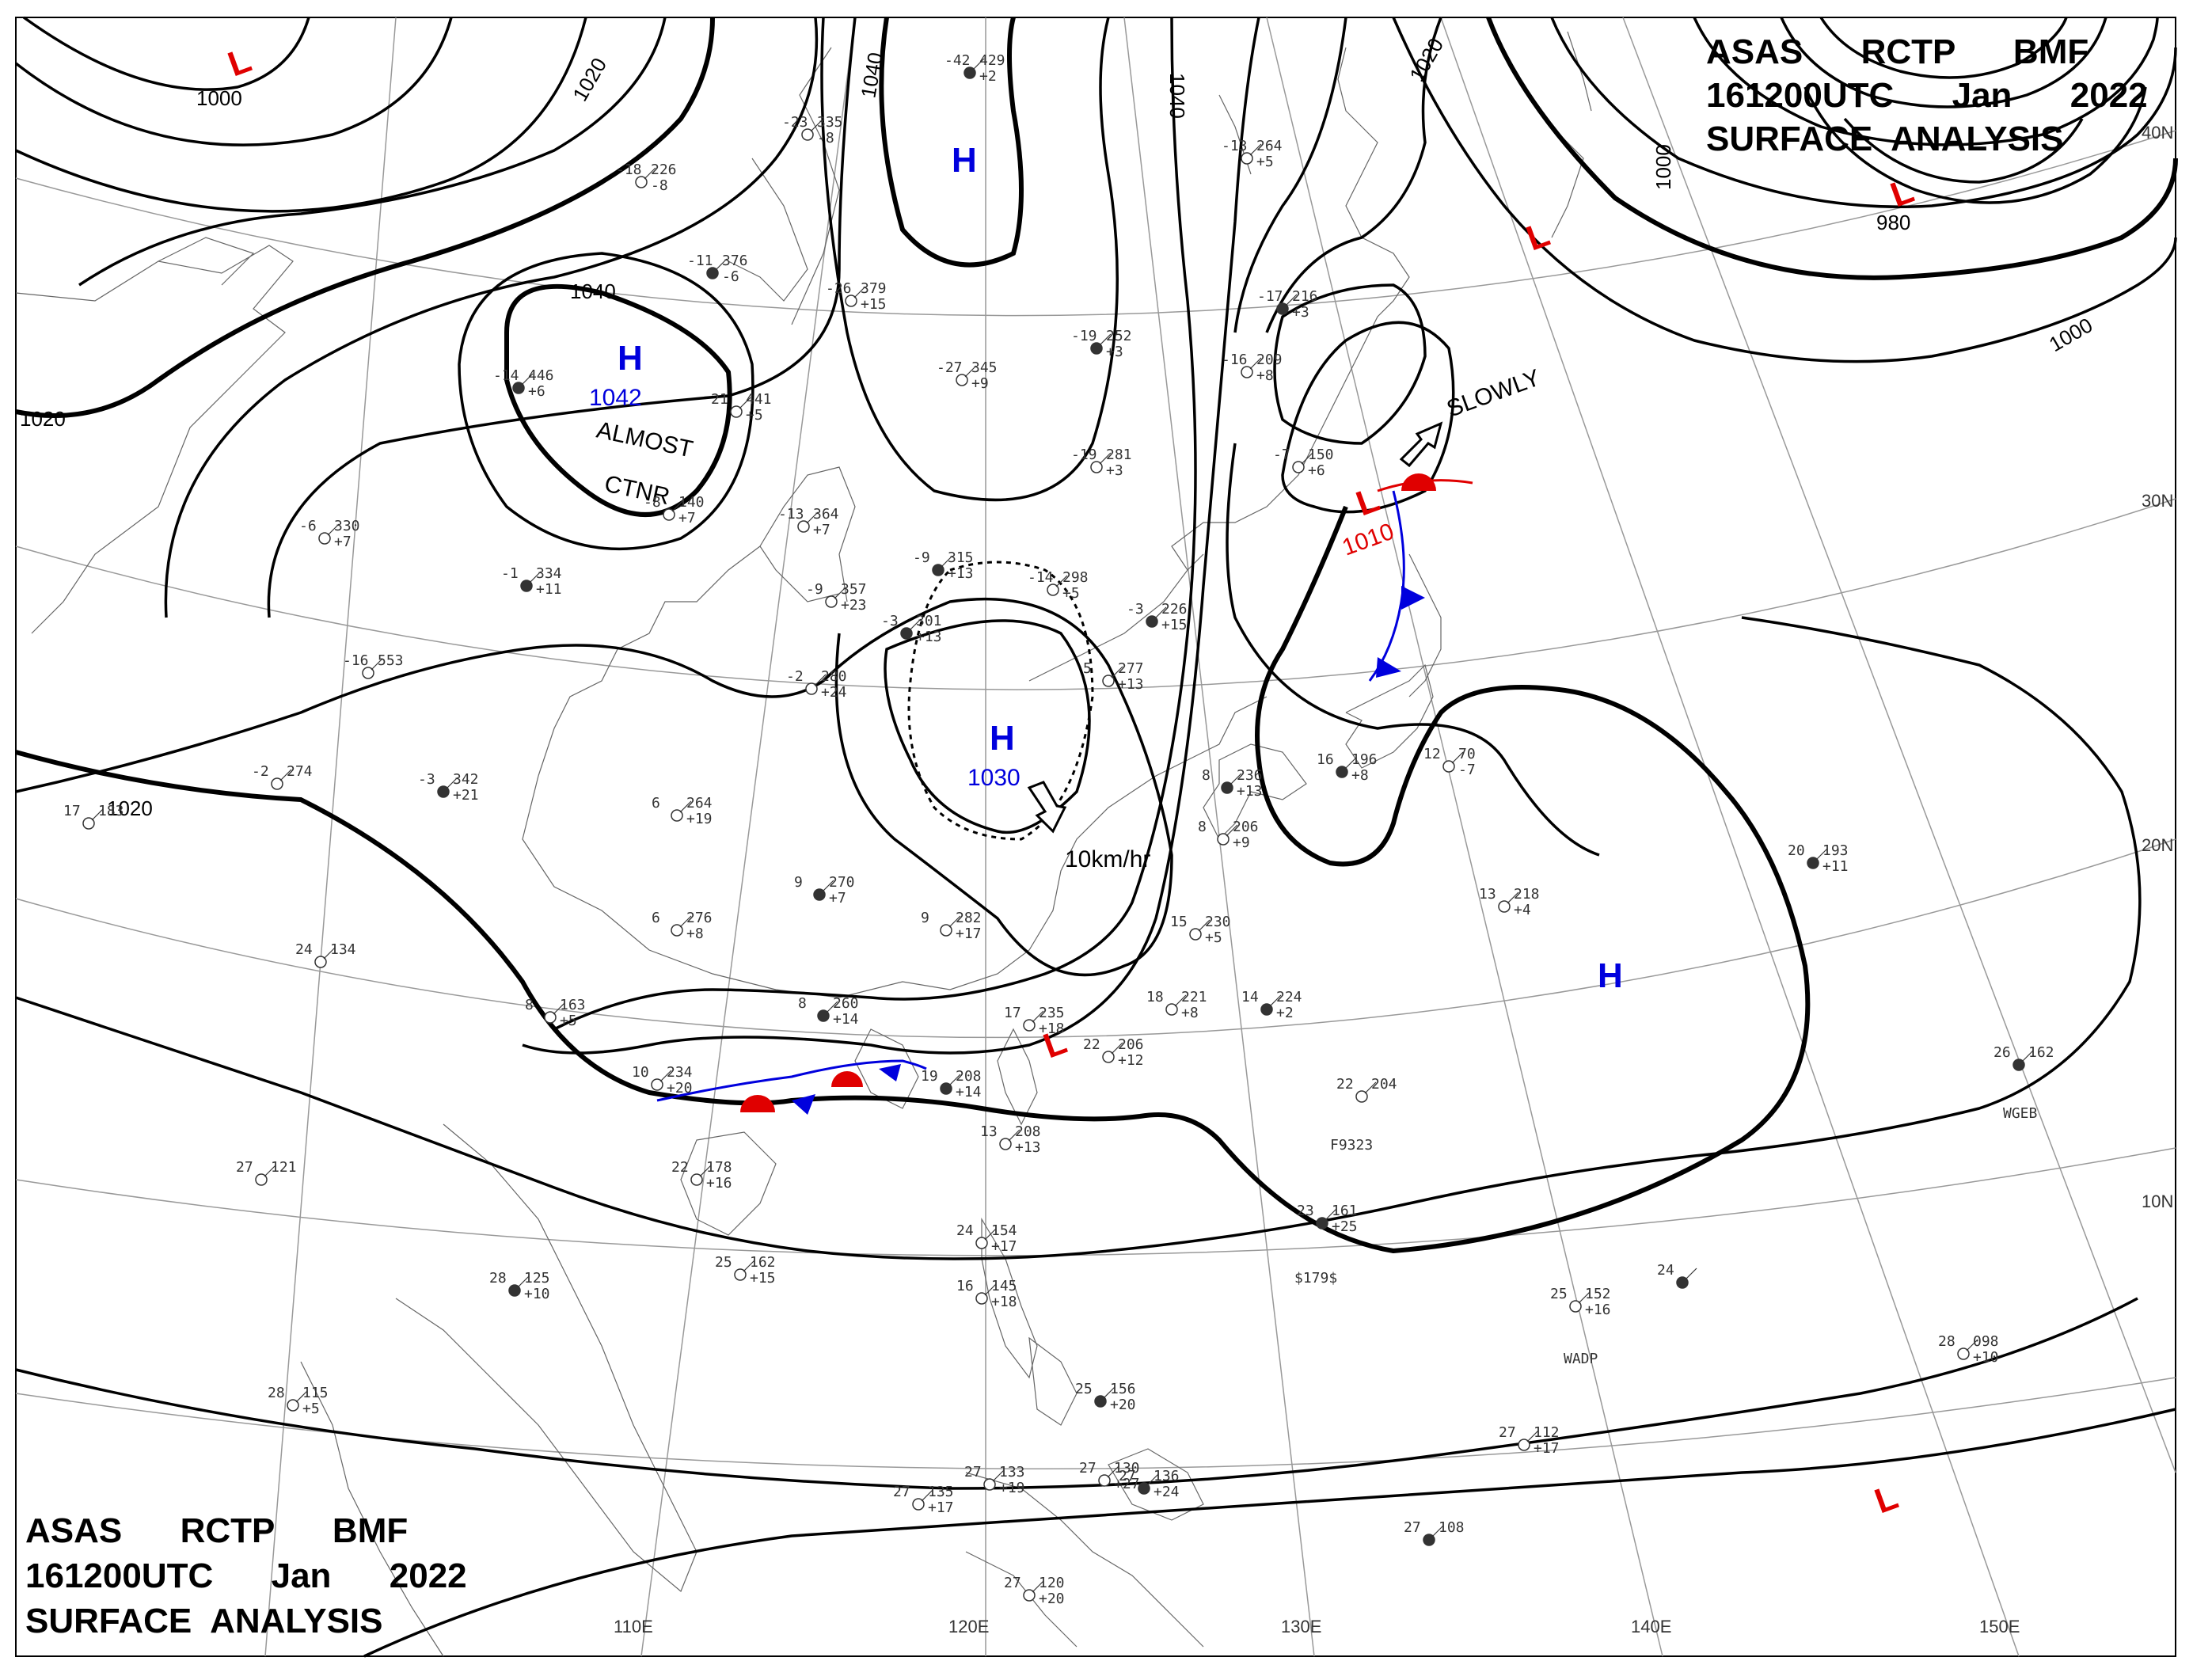 The height and width of the screenshot is (1680, 2193). What do you see at coordinates (1345, 1226) in the screenshot?
I see `station-tendency: +25` at bounding box center [1345, 1226].